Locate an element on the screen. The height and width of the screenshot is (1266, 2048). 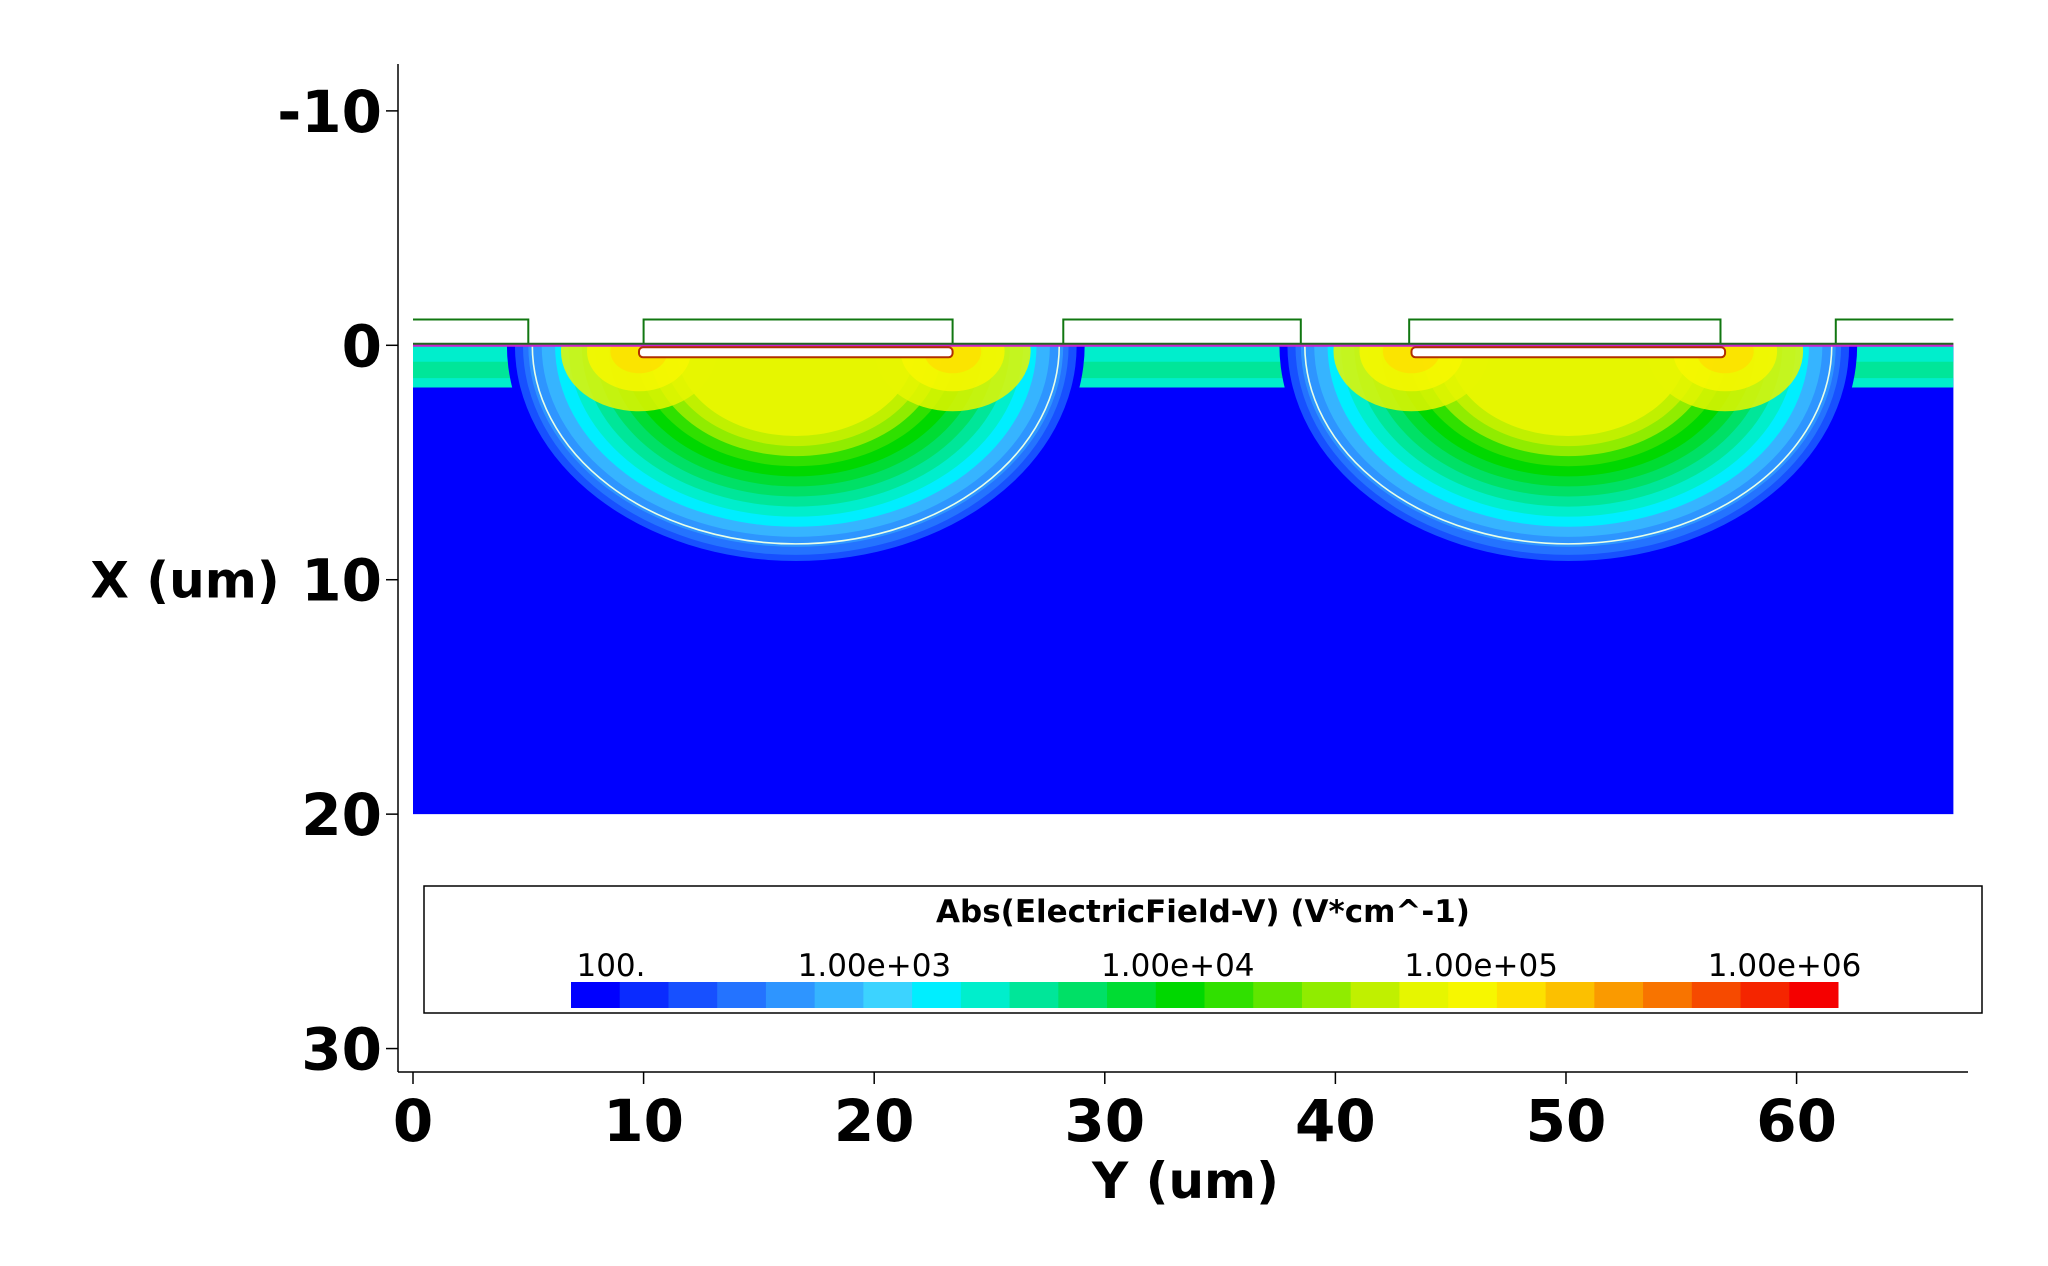
x-axis-title: Y (um) is located at coordinates (1185, 1181).